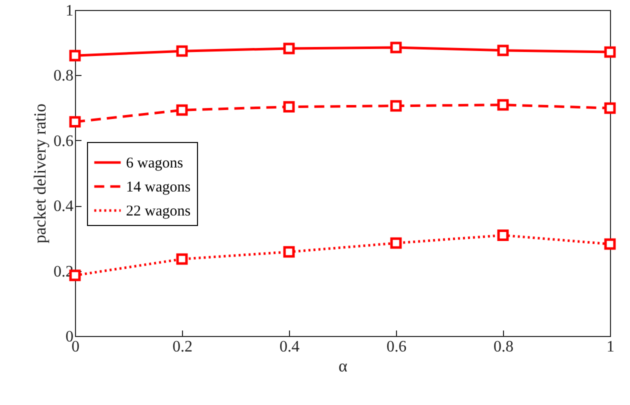  I want to click on x-tick-label: 0.8, so click(504, 347).